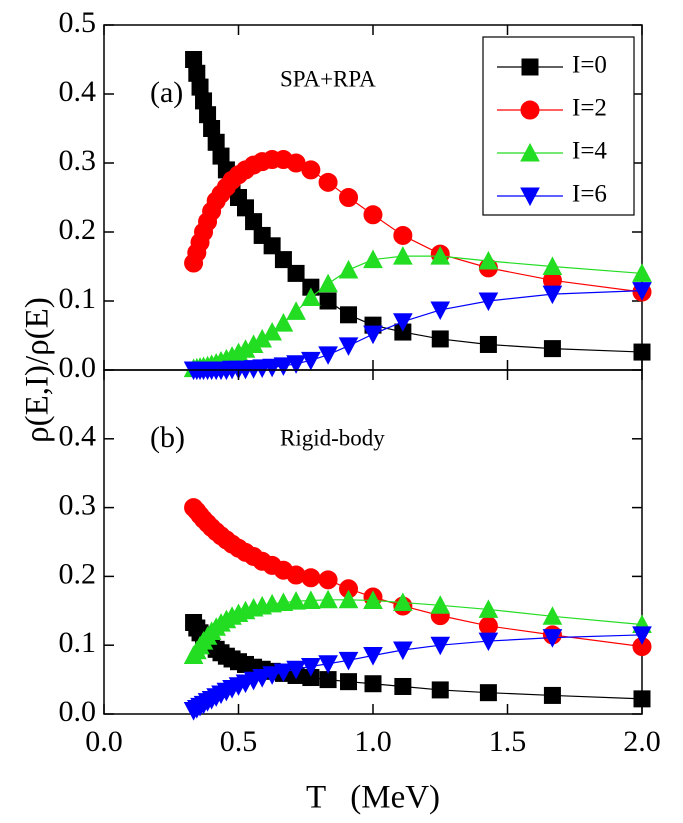 This screenshot has height=823, width=683. I want to click on panel-label: (a), so click(166, 92).